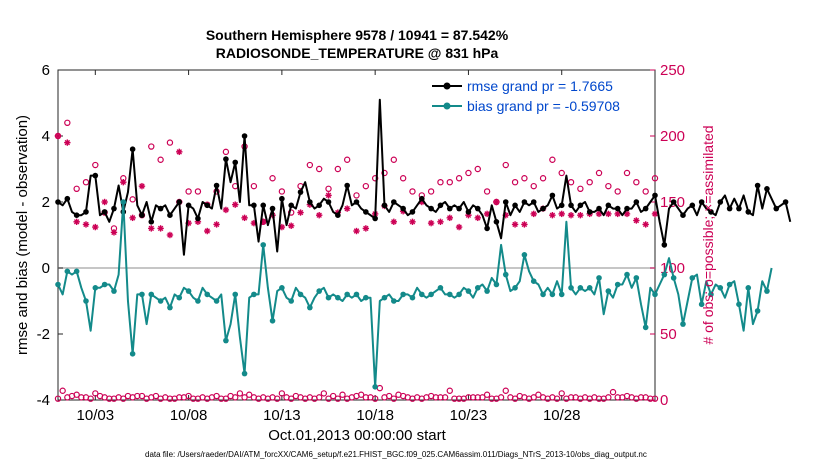  I want to click on y-left-tick-label: 4, so click(46, 136).